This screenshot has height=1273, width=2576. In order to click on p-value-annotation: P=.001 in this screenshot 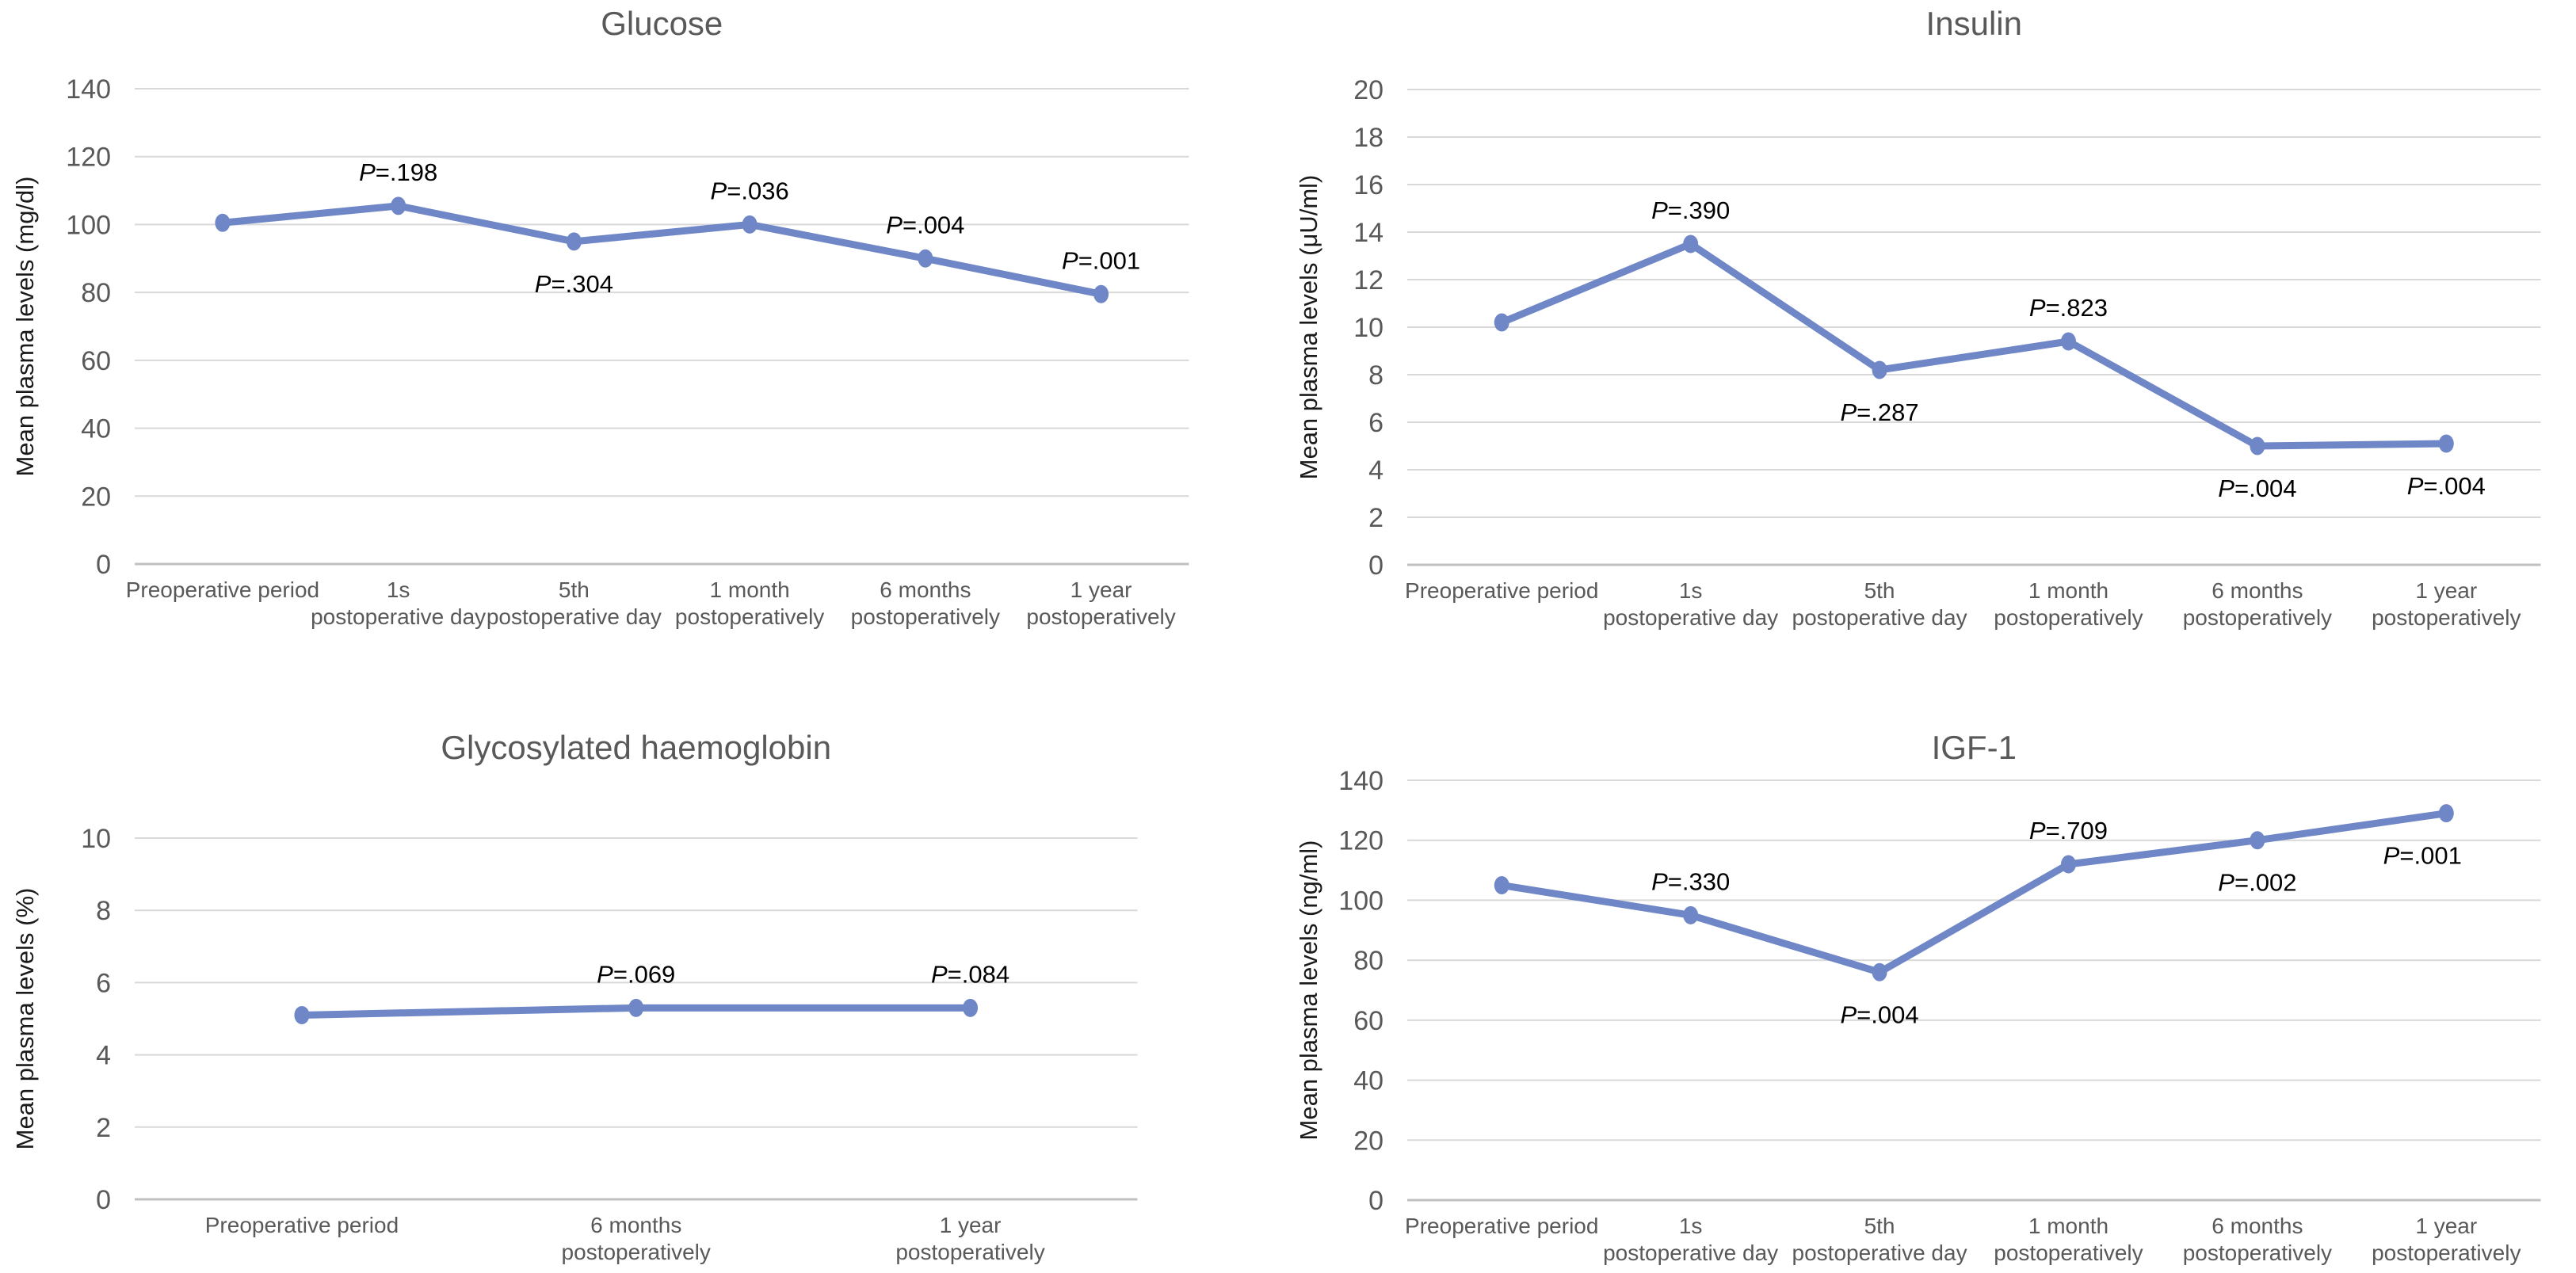, I will do `click(1101, 260)`.